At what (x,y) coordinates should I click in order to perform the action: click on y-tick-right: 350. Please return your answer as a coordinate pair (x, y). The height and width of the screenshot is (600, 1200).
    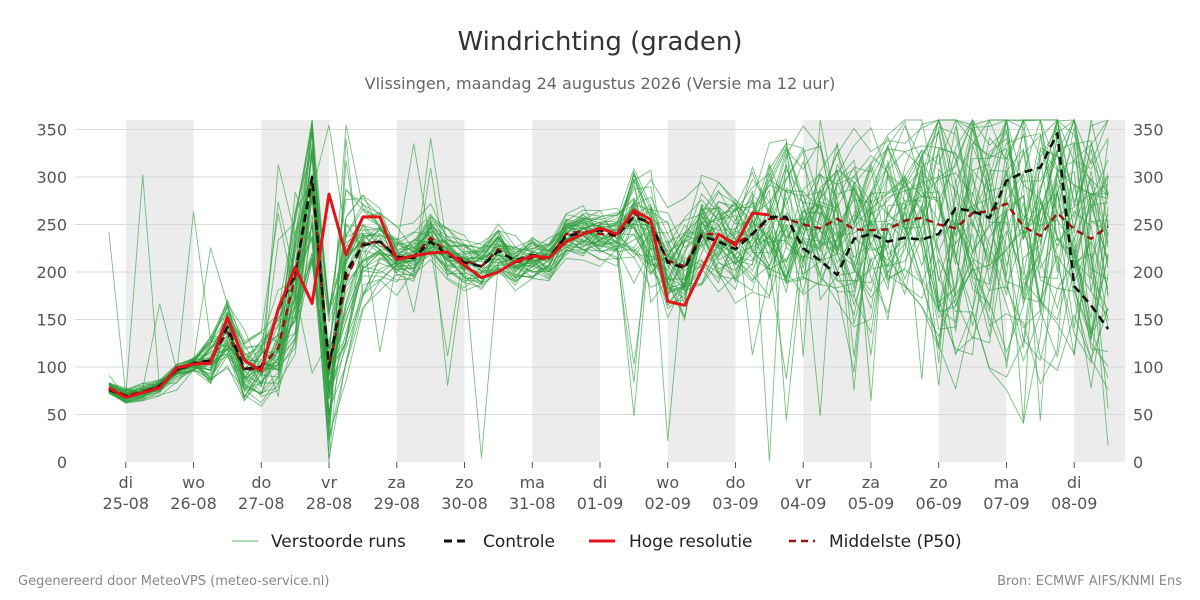
    Looking at the image, I should click on (1148, 130).